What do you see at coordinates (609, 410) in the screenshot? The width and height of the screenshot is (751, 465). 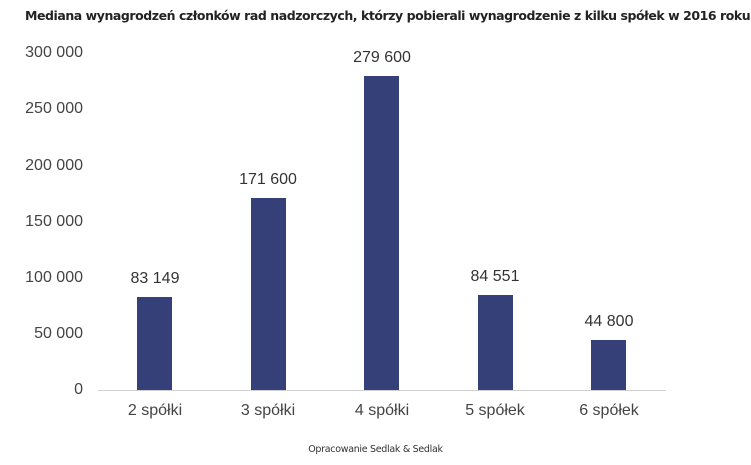 I see `x-tick-label: 6 spółek` at bounding box center [609, 410].